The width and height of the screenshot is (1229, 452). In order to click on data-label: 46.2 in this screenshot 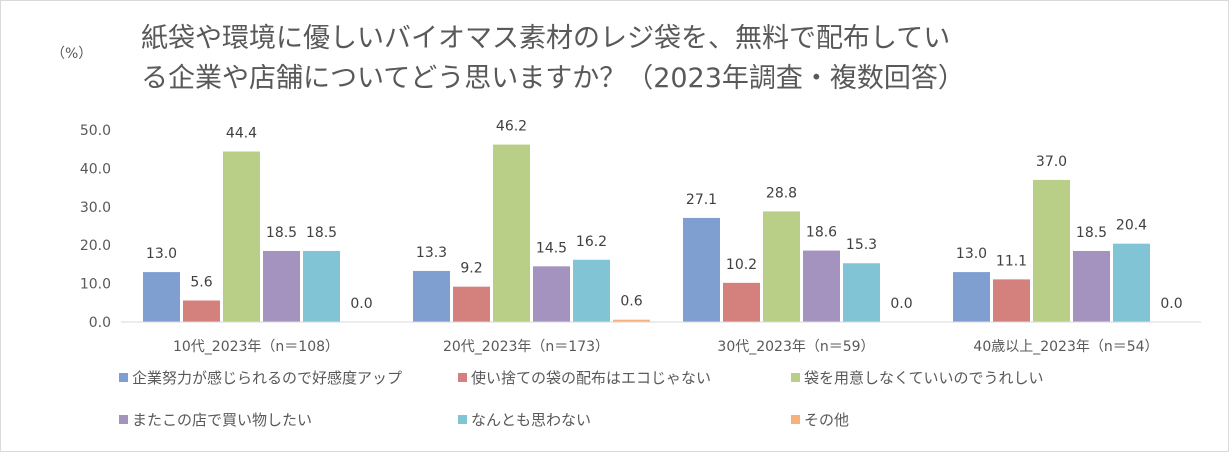, I will do `click(511, 127)`.